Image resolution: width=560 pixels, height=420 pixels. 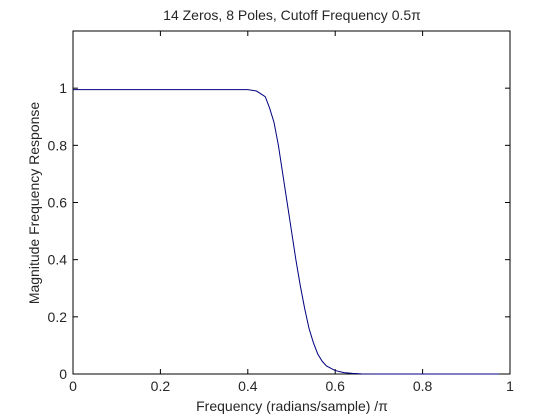 What do you see at coordinates (73, 386) in the screenshot?
I see `x-tick-label: 0` at bounding box center [73, 386].